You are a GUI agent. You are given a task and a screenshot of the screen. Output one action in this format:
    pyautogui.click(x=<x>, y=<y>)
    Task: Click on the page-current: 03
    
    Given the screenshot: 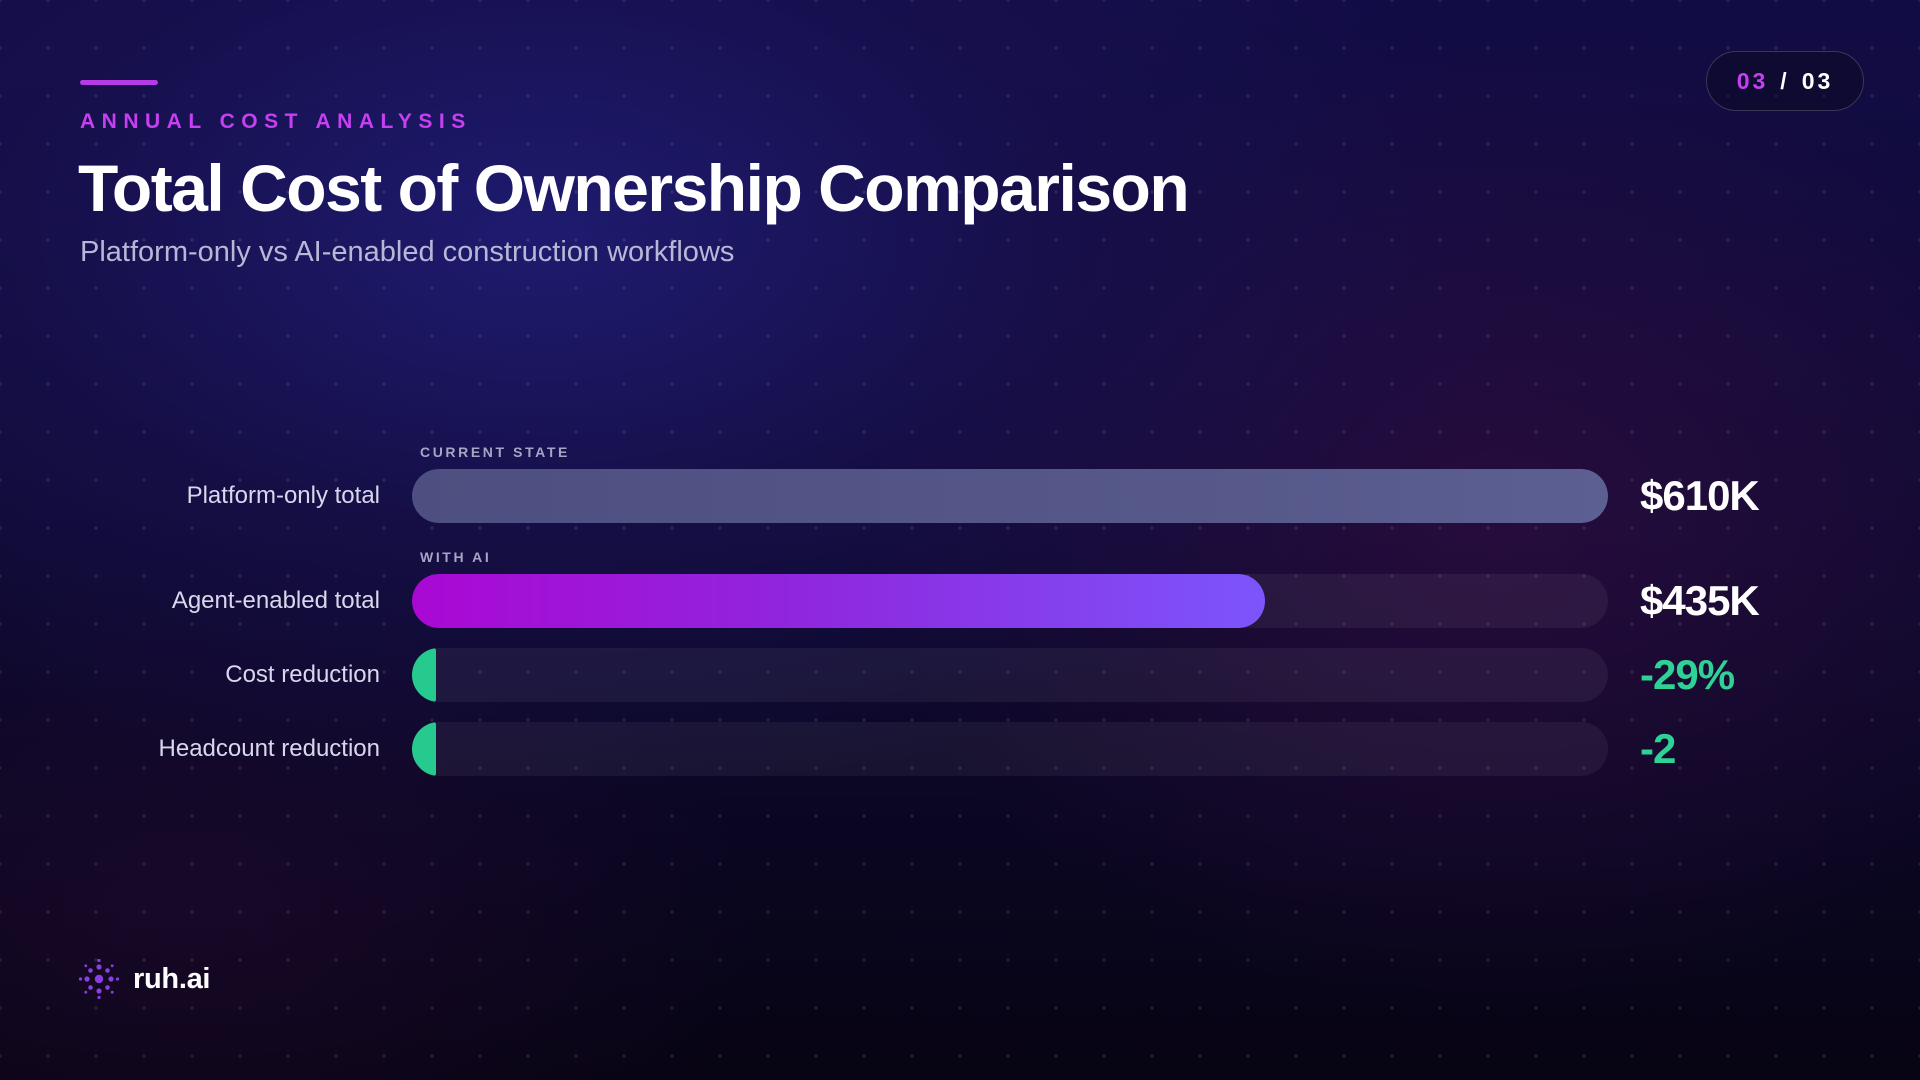 What is the action you would take?
    pyautogui.click(x=1752, y=80)
    